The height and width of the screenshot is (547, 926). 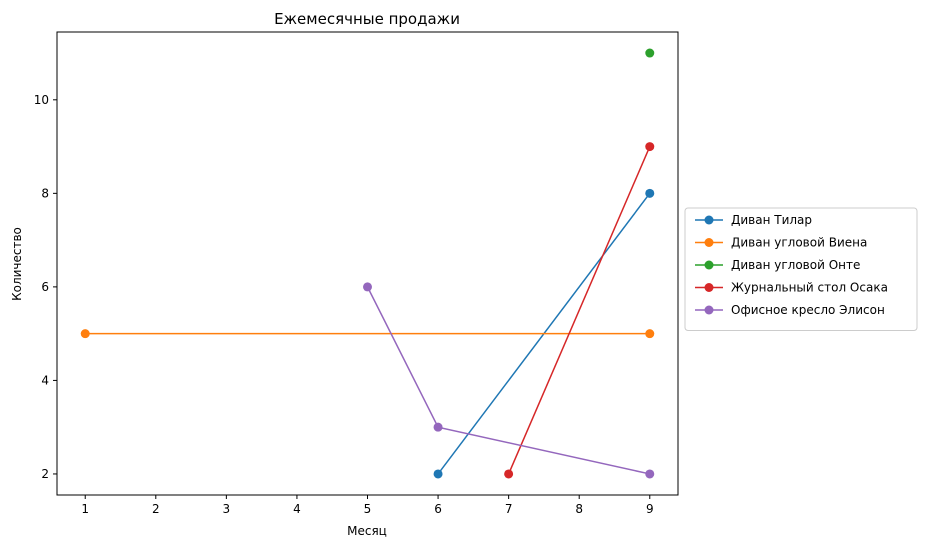 I want to click on series-line, so click(x=579, y=310).